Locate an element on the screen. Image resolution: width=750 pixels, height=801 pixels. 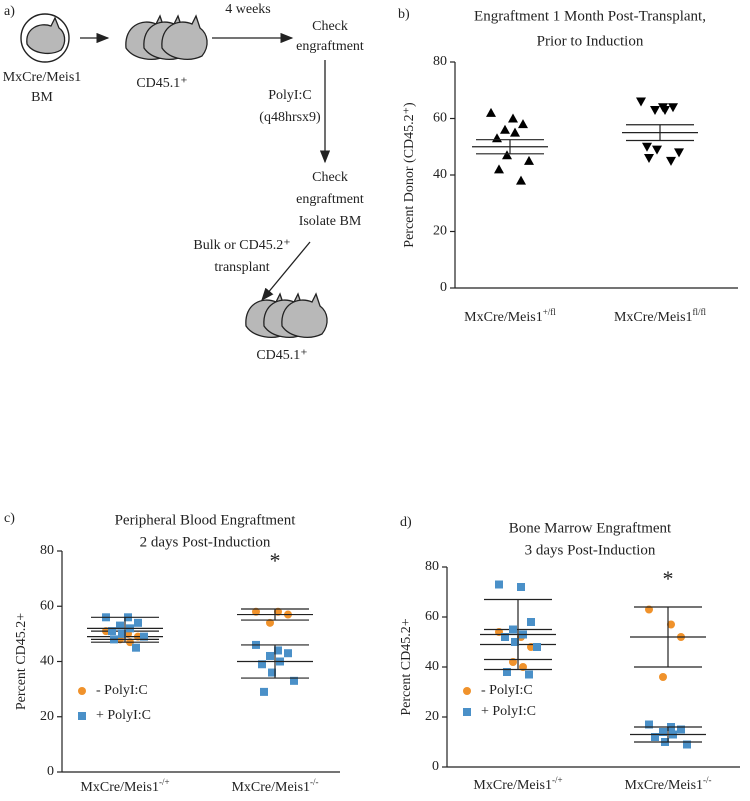
x-tick-label: MxCre/Meis1fl/fl is located at coordinates (660, 316).